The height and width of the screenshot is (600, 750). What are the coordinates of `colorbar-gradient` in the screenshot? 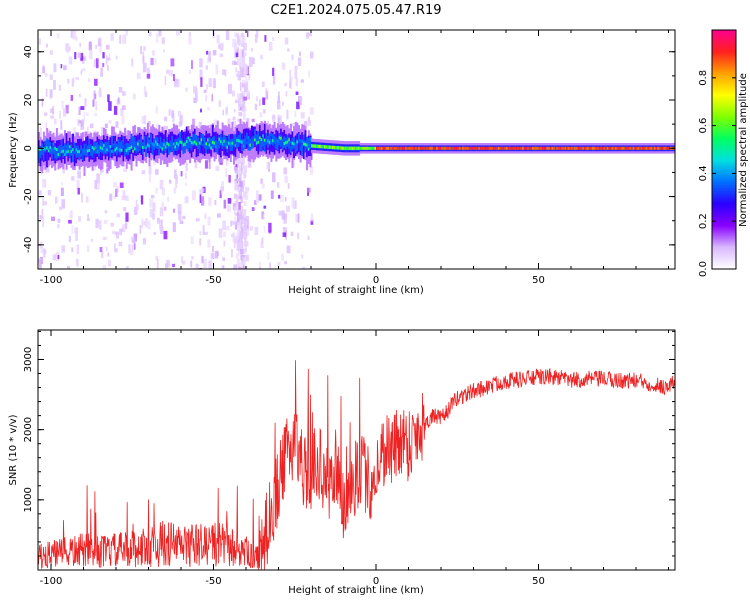 It's located at (724, 149).